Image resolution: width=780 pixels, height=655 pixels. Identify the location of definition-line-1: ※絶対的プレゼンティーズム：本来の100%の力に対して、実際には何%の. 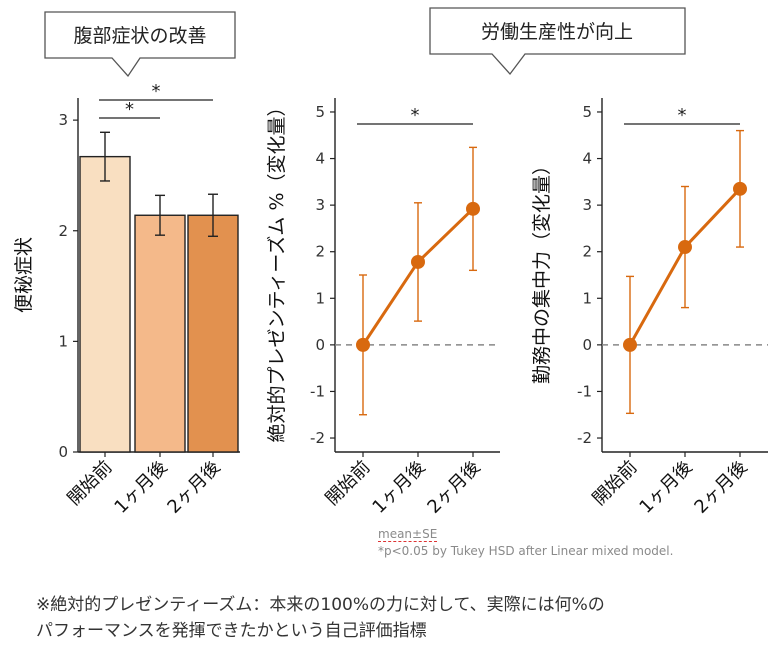
(320, 605).